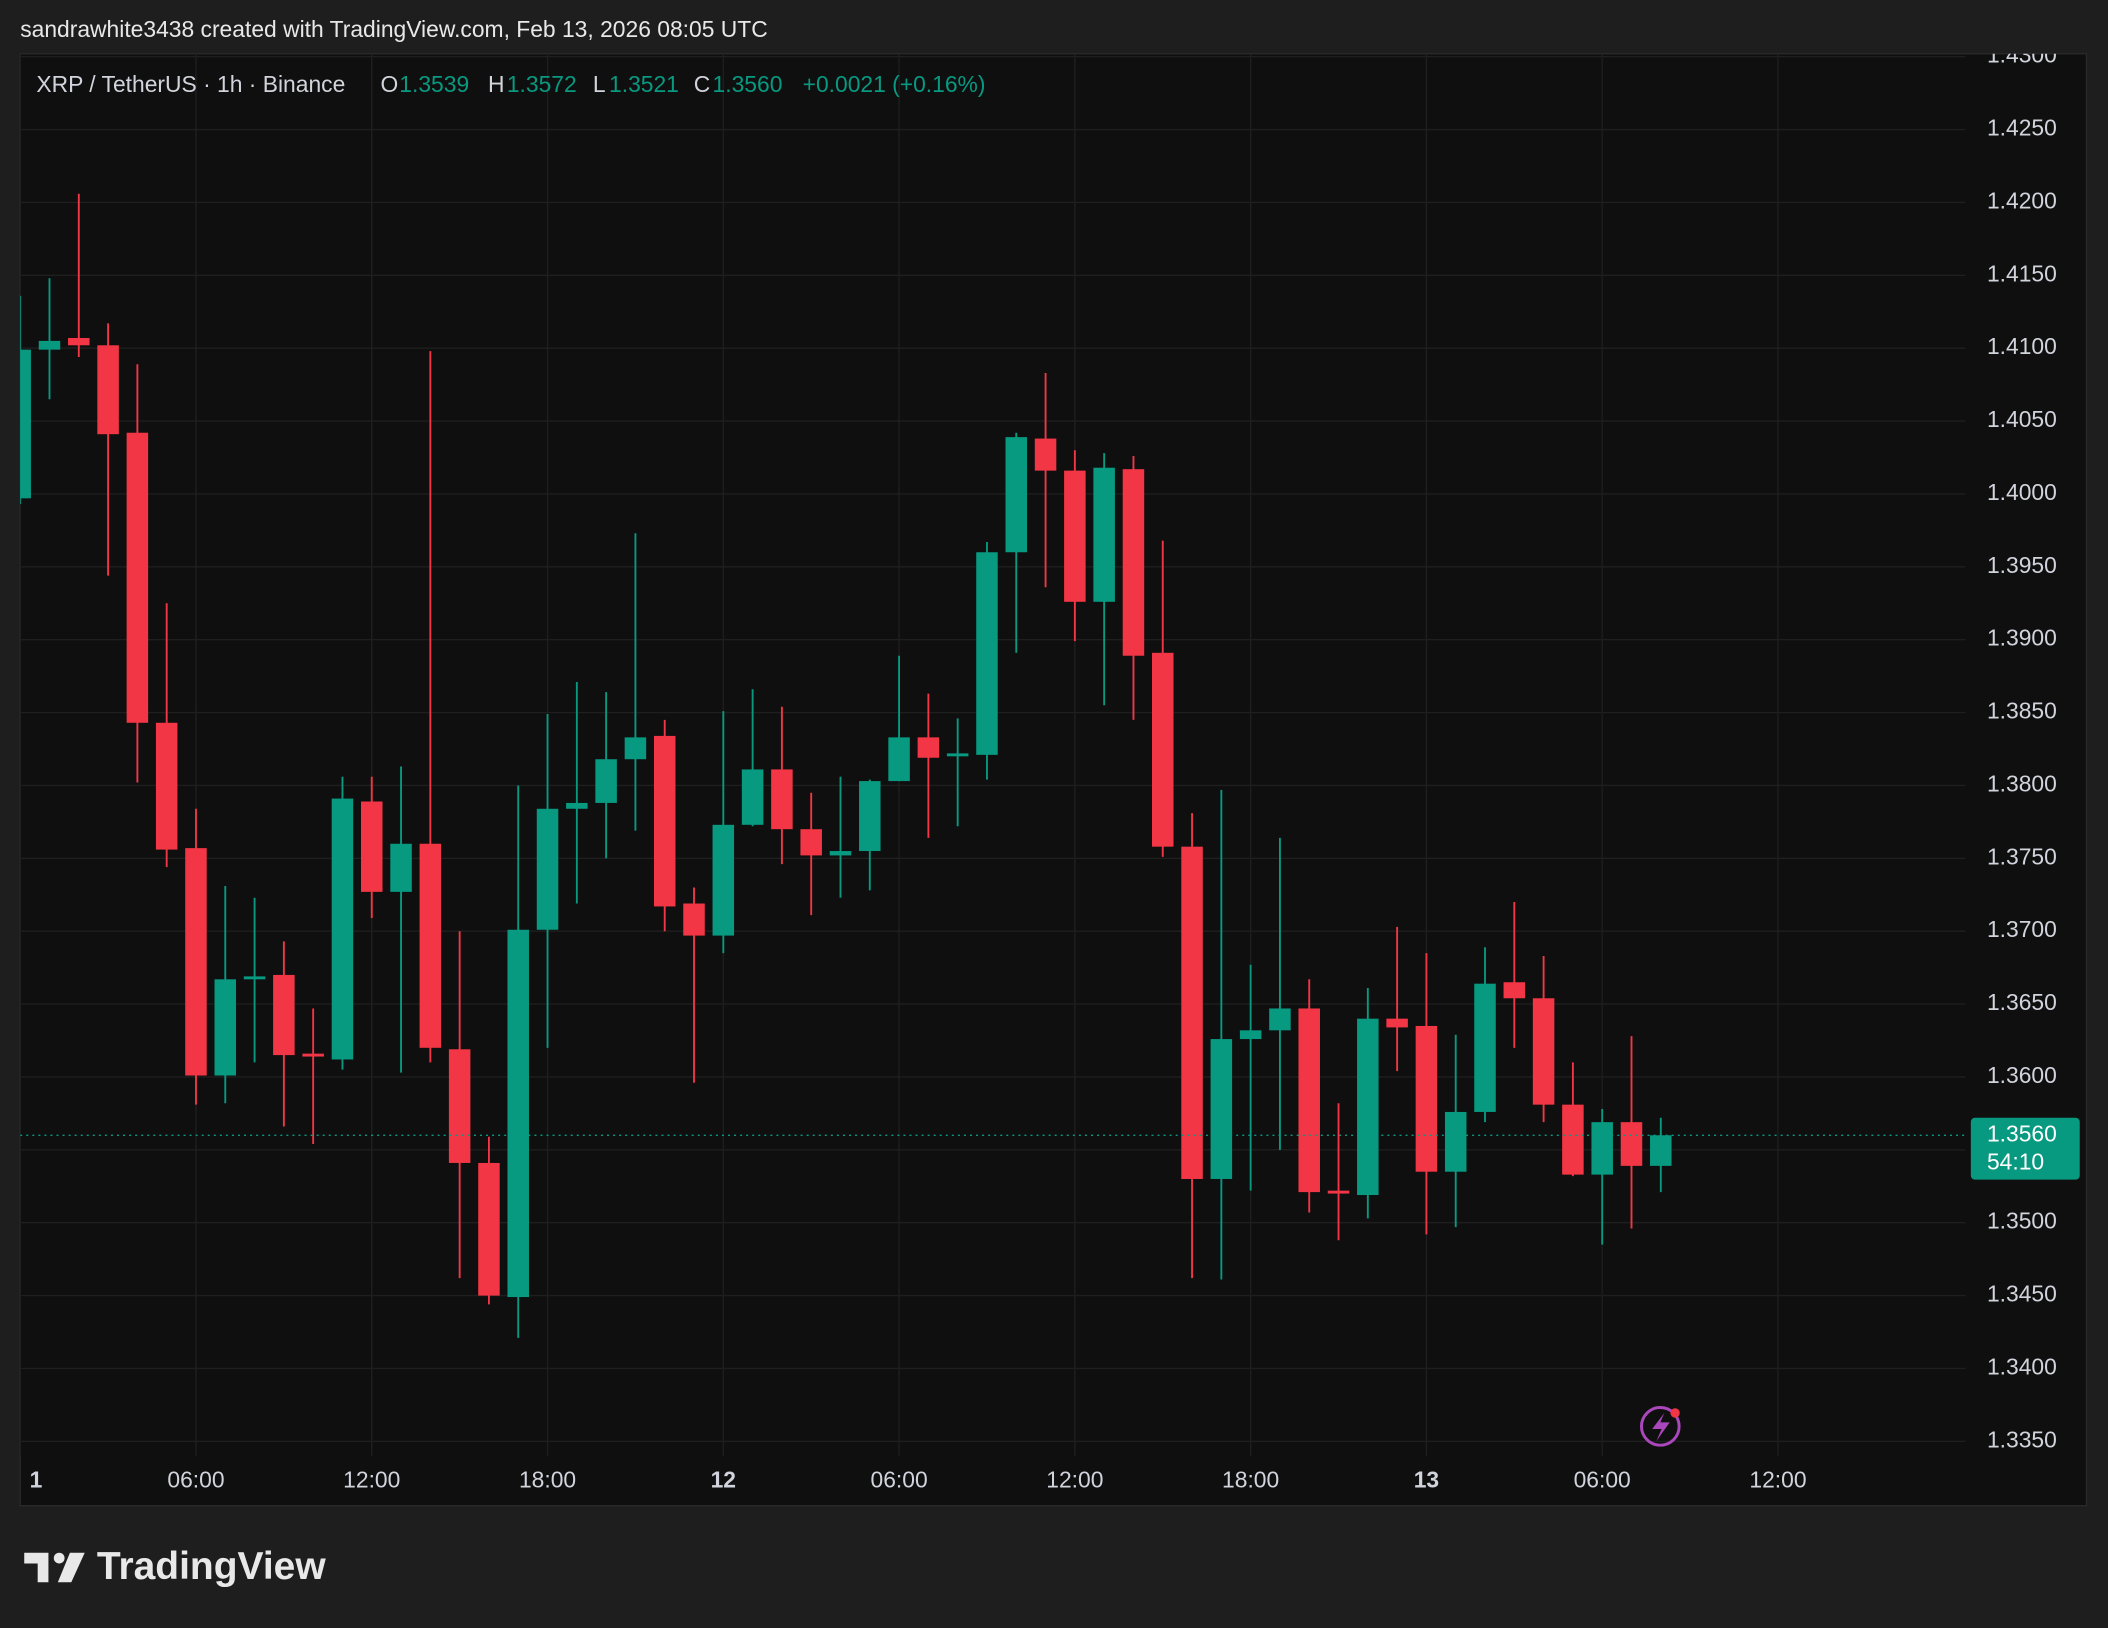 This screenshot has height=1628, width=2108. Describe the element at coordinates (2022, 1075) in the screenshot. I see `y-tick-label: 1.3600` at that location.